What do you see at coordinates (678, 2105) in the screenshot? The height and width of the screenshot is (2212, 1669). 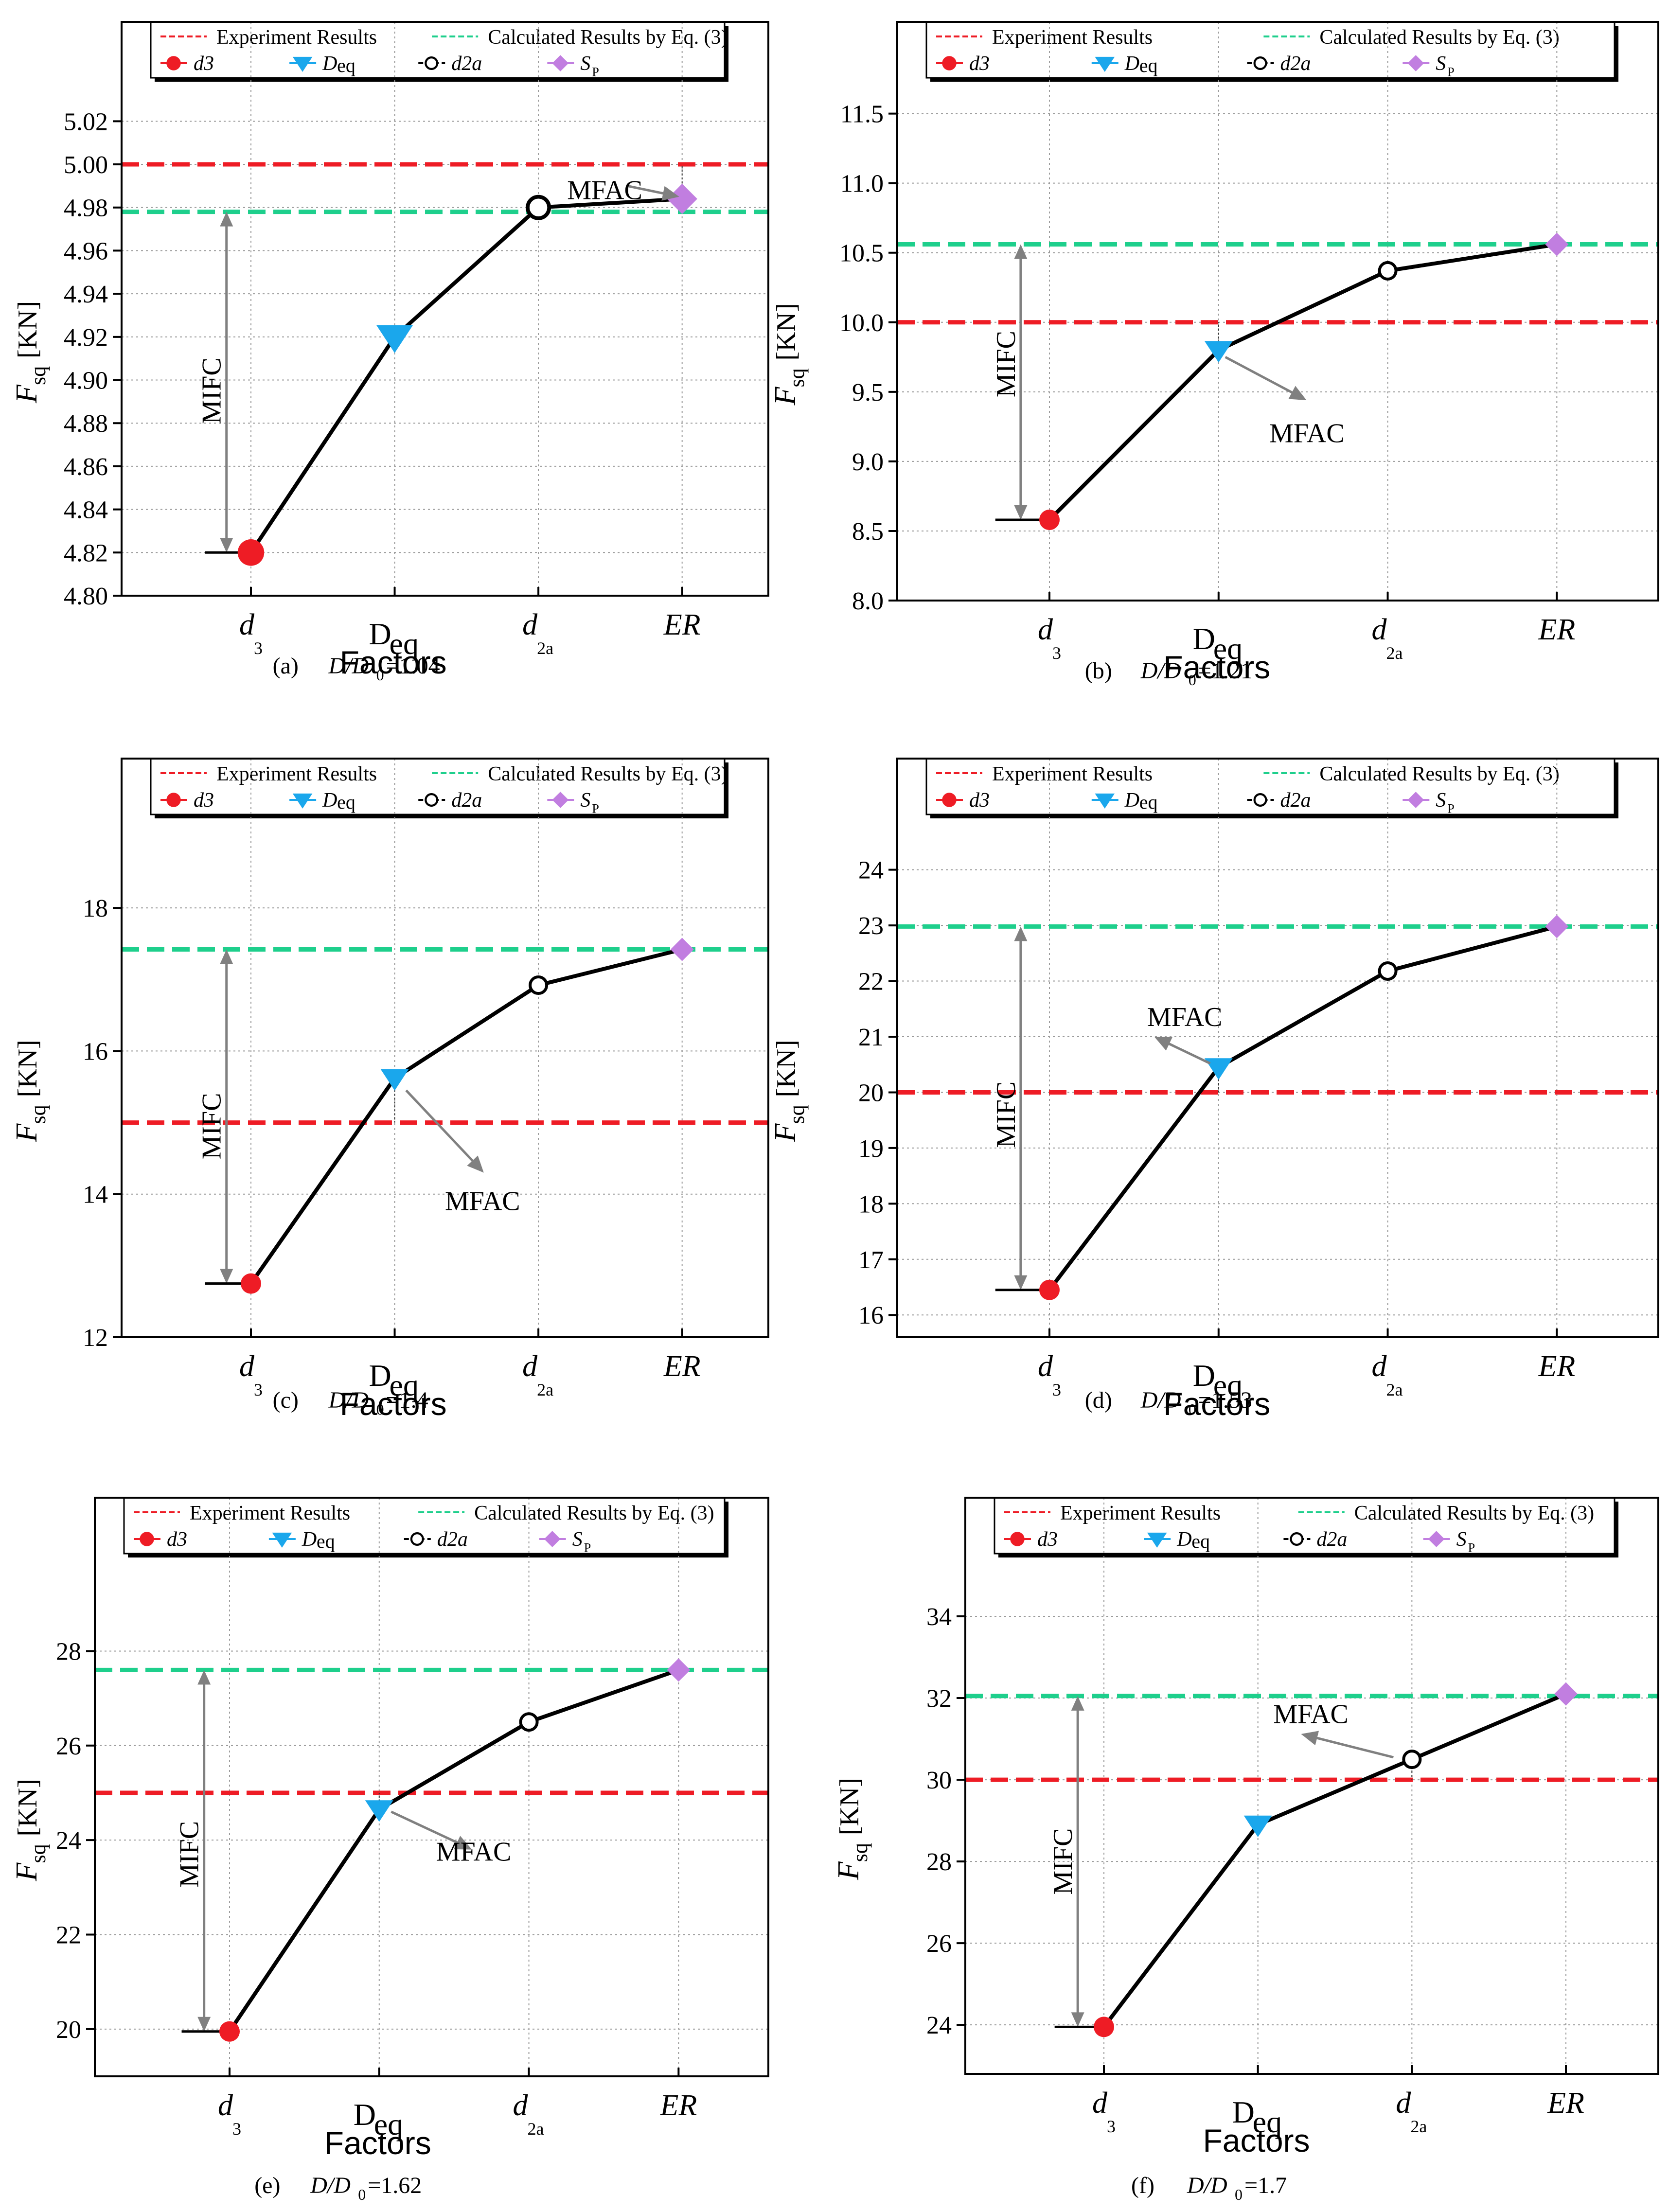 I see `x-tick-label-er: ER` at bounding box center [678, 2105].